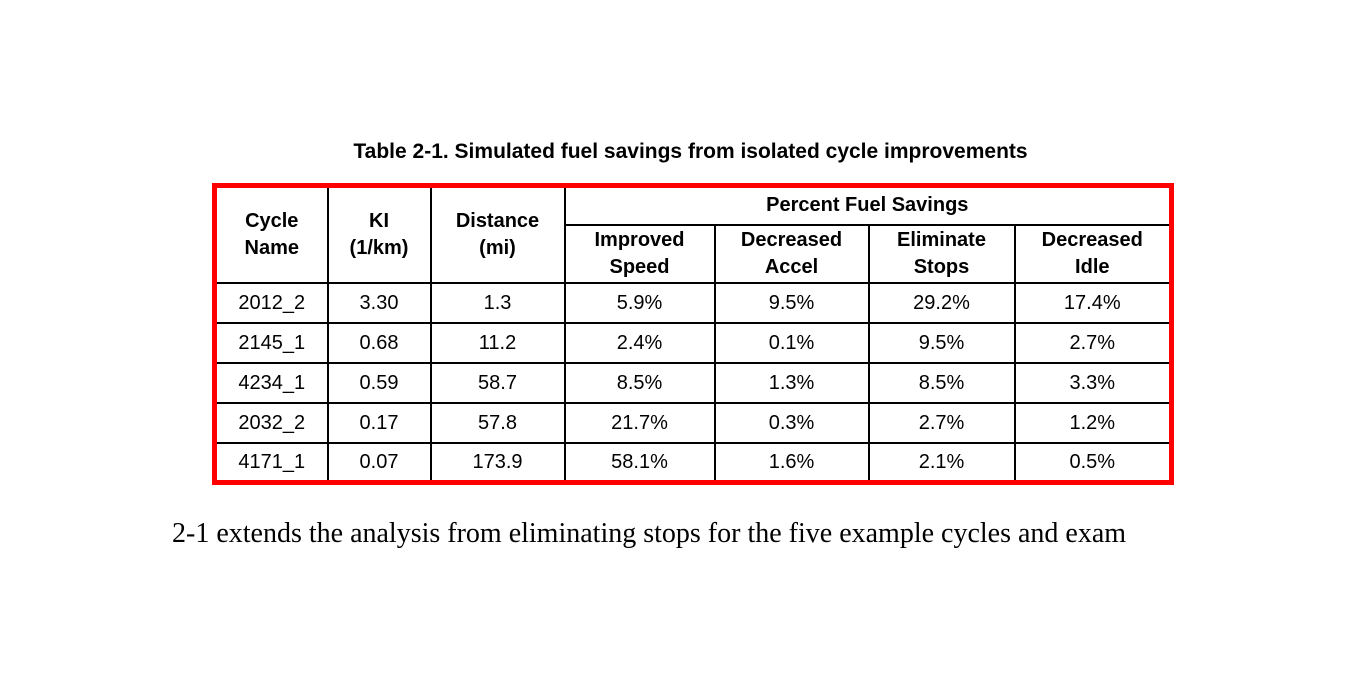 The image size is (1366, 674). Describe the element at coordinates (379, 234) in the screenshot. I see `col-header-ki: KI (1/km)` at that location.